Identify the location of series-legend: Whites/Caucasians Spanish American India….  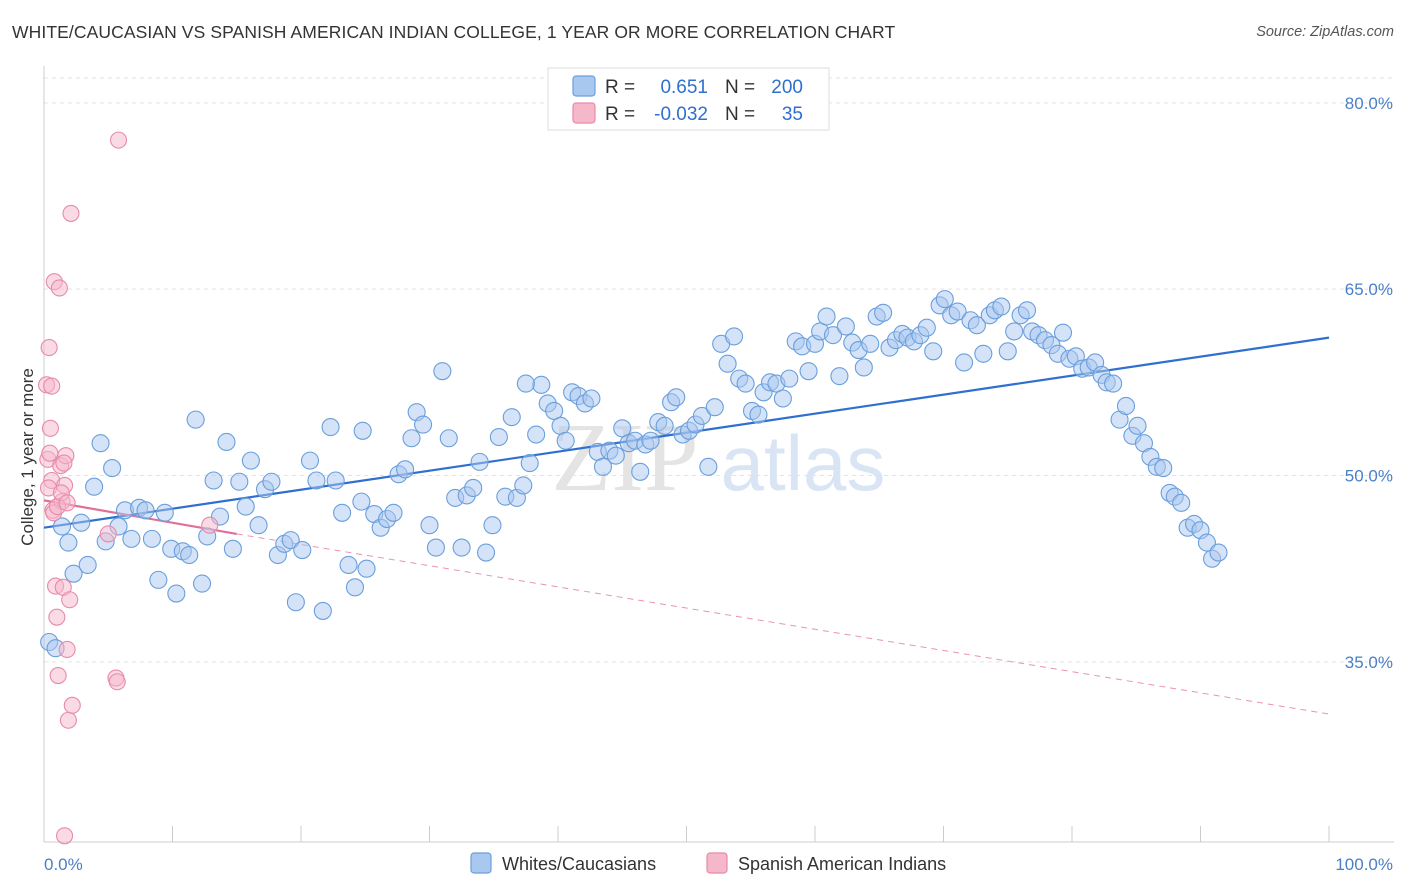
(708, 863).